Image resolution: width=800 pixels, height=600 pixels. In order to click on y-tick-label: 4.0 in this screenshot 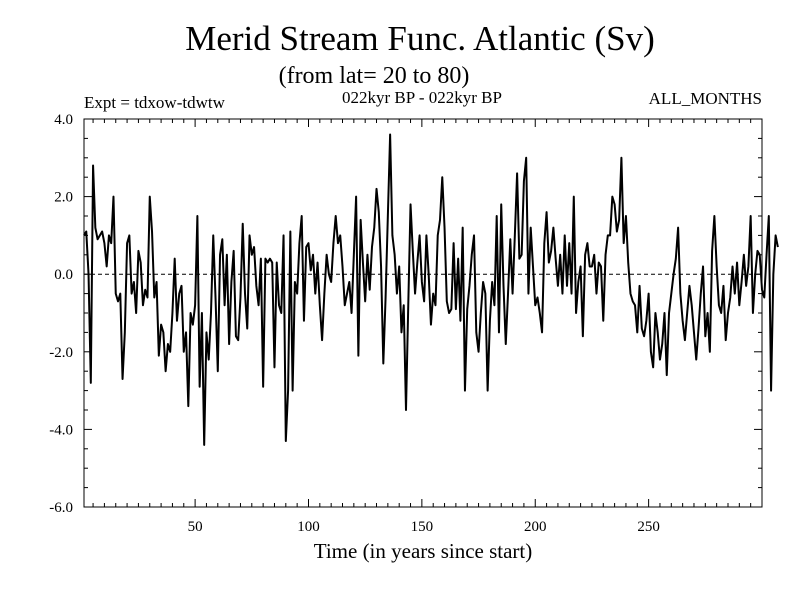, I will do `click(63, 120)`.